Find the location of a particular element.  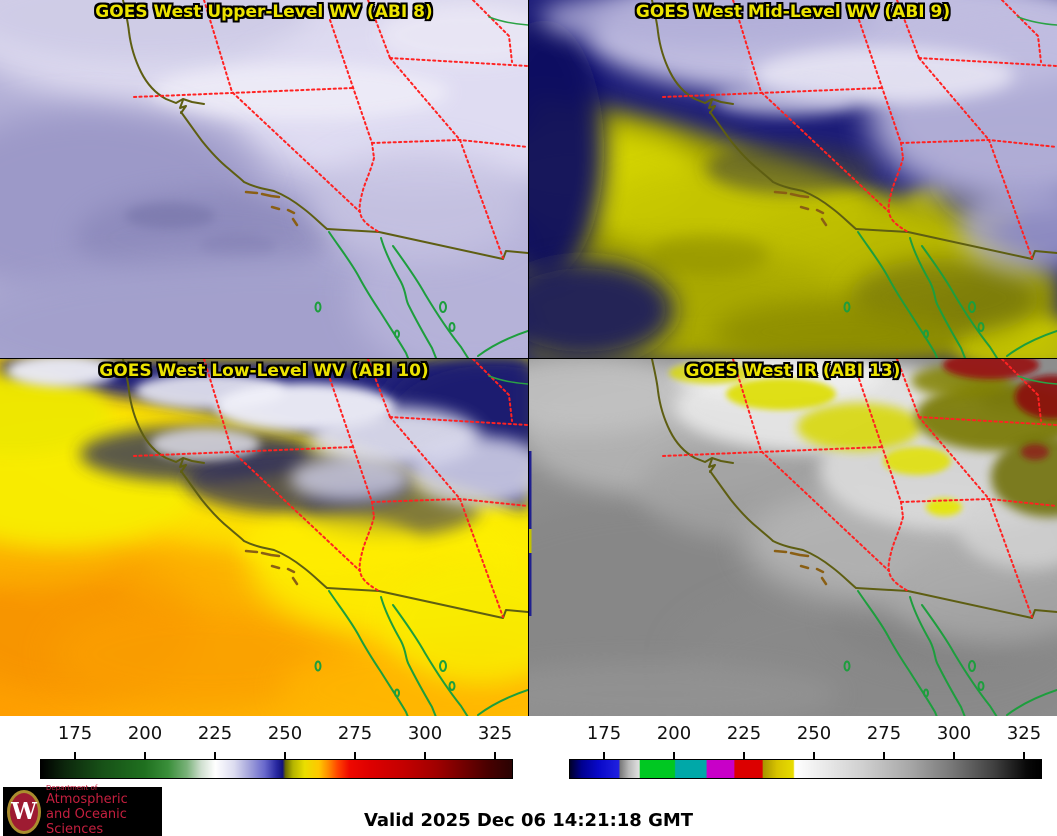

valid-timestamp: Valid 2025 Dec 06 14:21:18 GMT is located at coordinates (528, 820).